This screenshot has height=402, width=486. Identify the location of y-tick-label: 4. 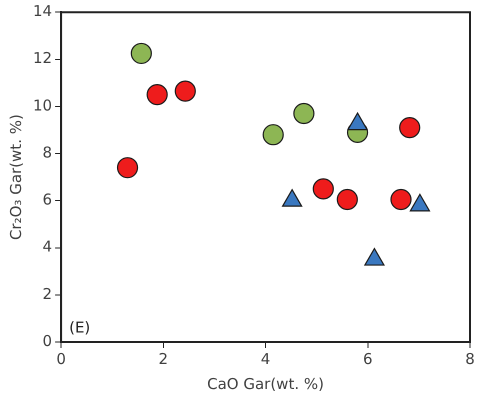
(47, 247).